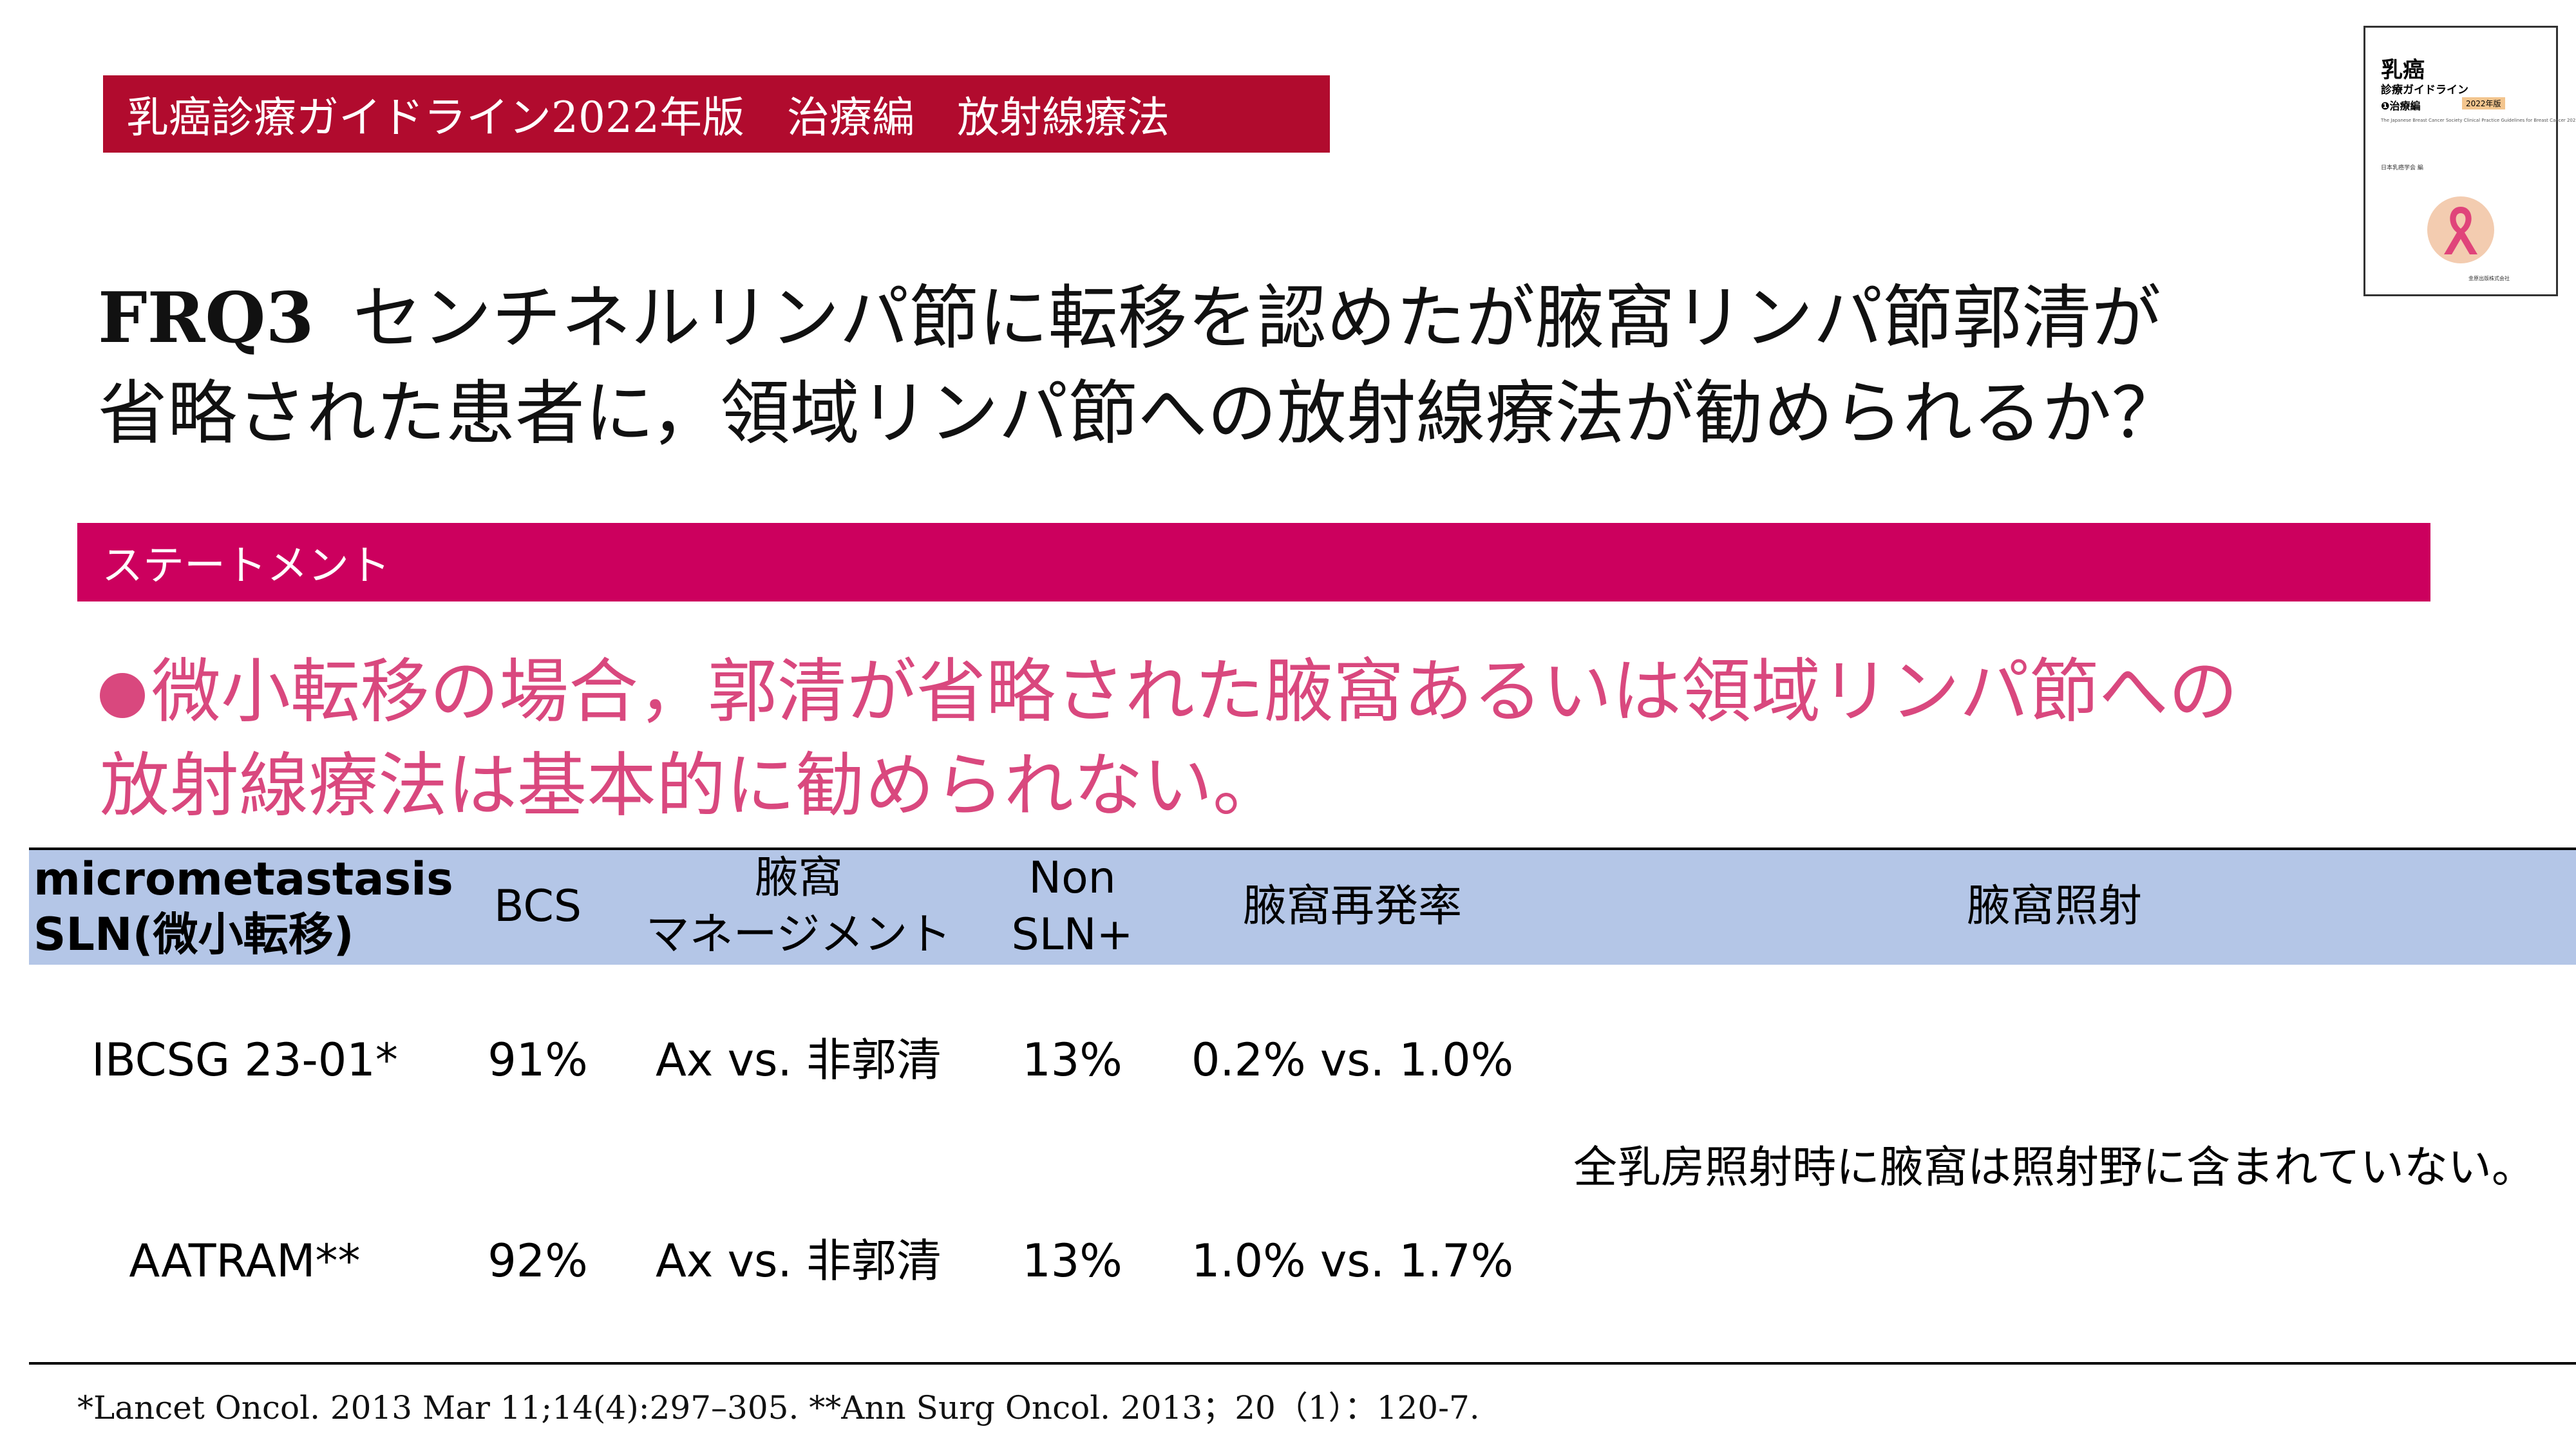 This screenshot has width=2576, height=1449. I want to click on table-cell-bcs: 91%, so click(538, 1060).